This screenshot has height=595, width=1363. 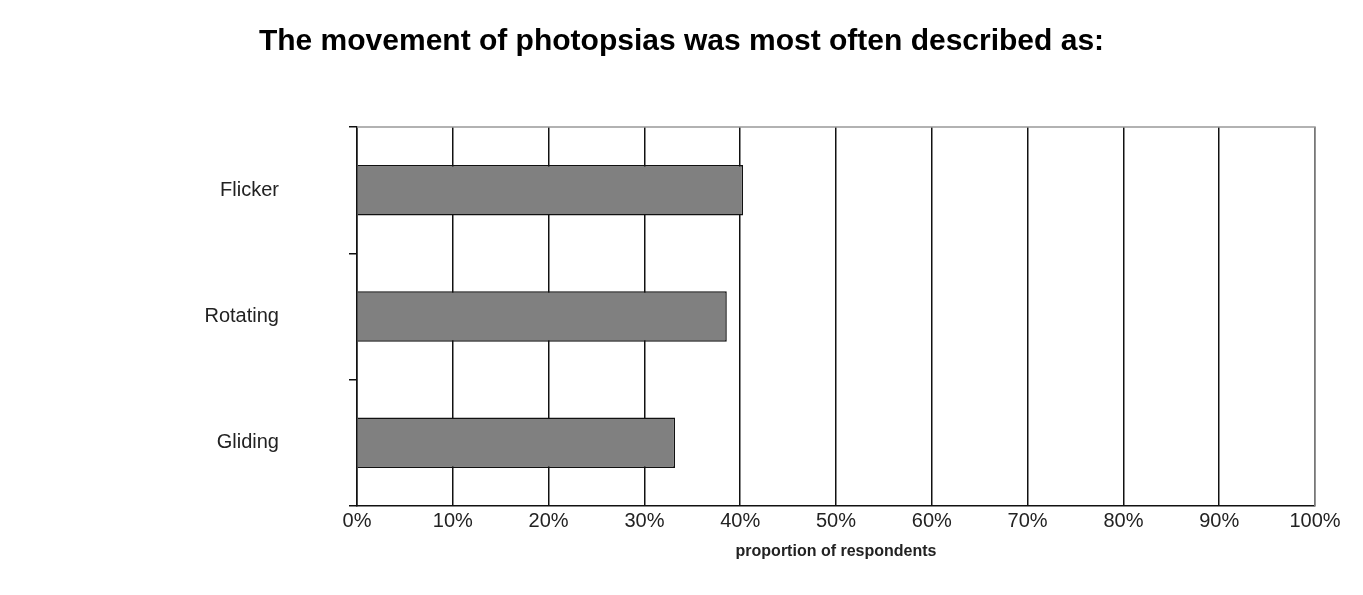 What do you see at coordinates (1219, 519) in the screenshot?
I see `x-tick-label: 90%` at bounding box center [1219, 519].